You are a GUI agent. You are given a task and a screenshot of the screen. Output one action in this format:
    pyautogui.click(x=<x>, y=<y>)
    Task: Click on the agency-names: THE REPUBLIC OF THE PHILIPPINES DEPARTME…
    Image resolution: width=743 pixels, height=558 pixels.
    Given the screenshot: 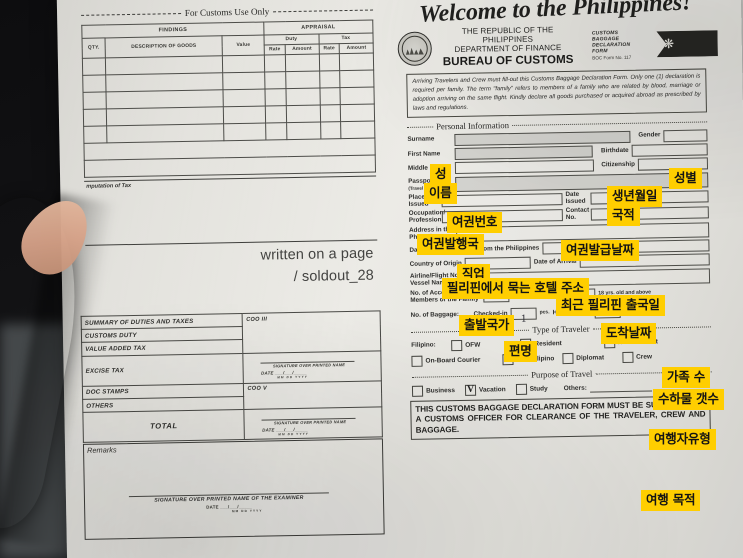 What is the action you would take?
    pyautogui.click(x=507, y=47)
    